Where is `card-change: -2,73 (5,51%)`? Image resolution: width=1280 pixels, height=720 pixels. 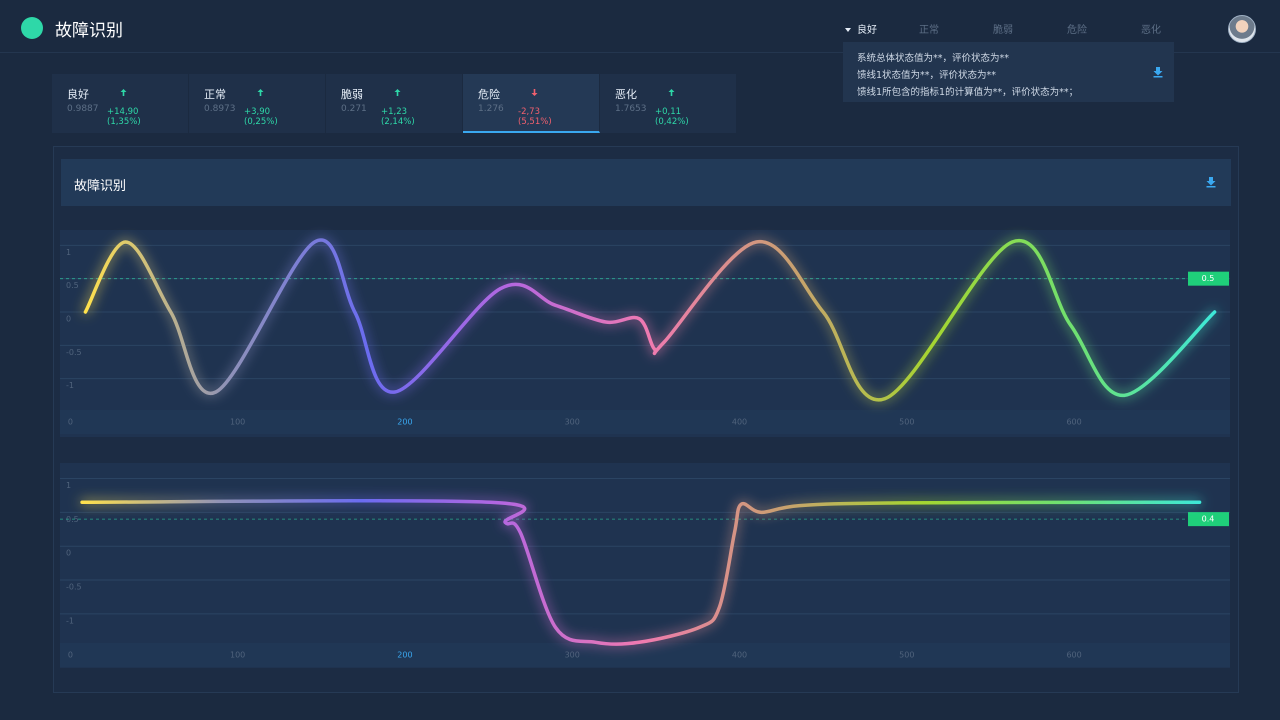 card-change: -2,73 (5,51%) is located at coordinates (535, 117).